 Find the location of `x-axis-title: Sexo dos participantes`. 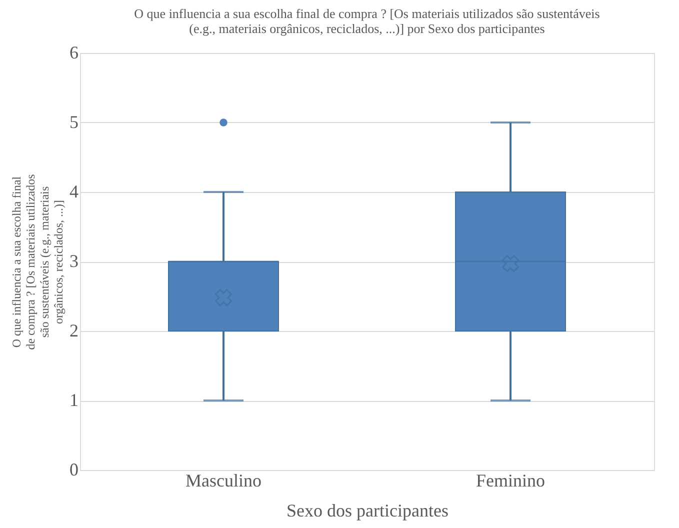

x-axis-title: Sexo dos participantes is located at coordinates (367, 510).